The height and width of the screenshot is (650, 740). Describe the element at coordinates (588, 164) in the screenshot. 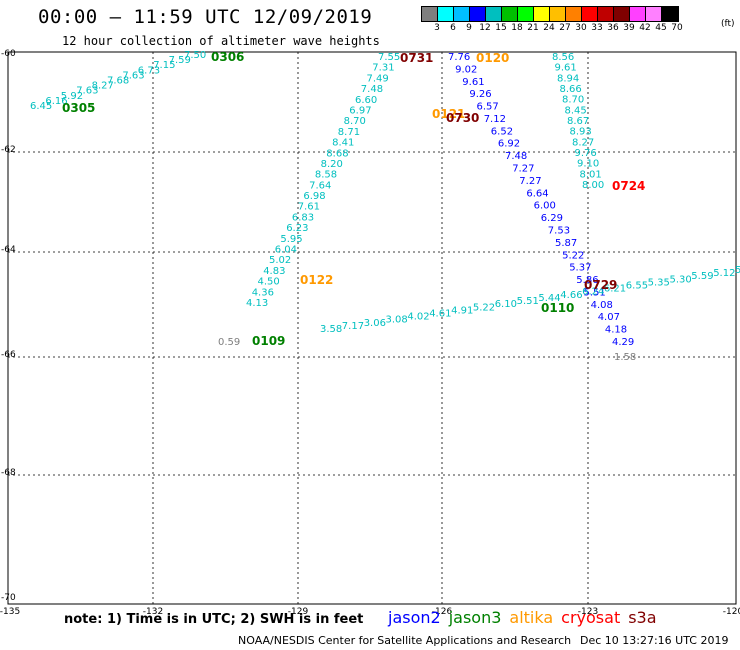

I see `wave-height-value: 9.10` at that location.